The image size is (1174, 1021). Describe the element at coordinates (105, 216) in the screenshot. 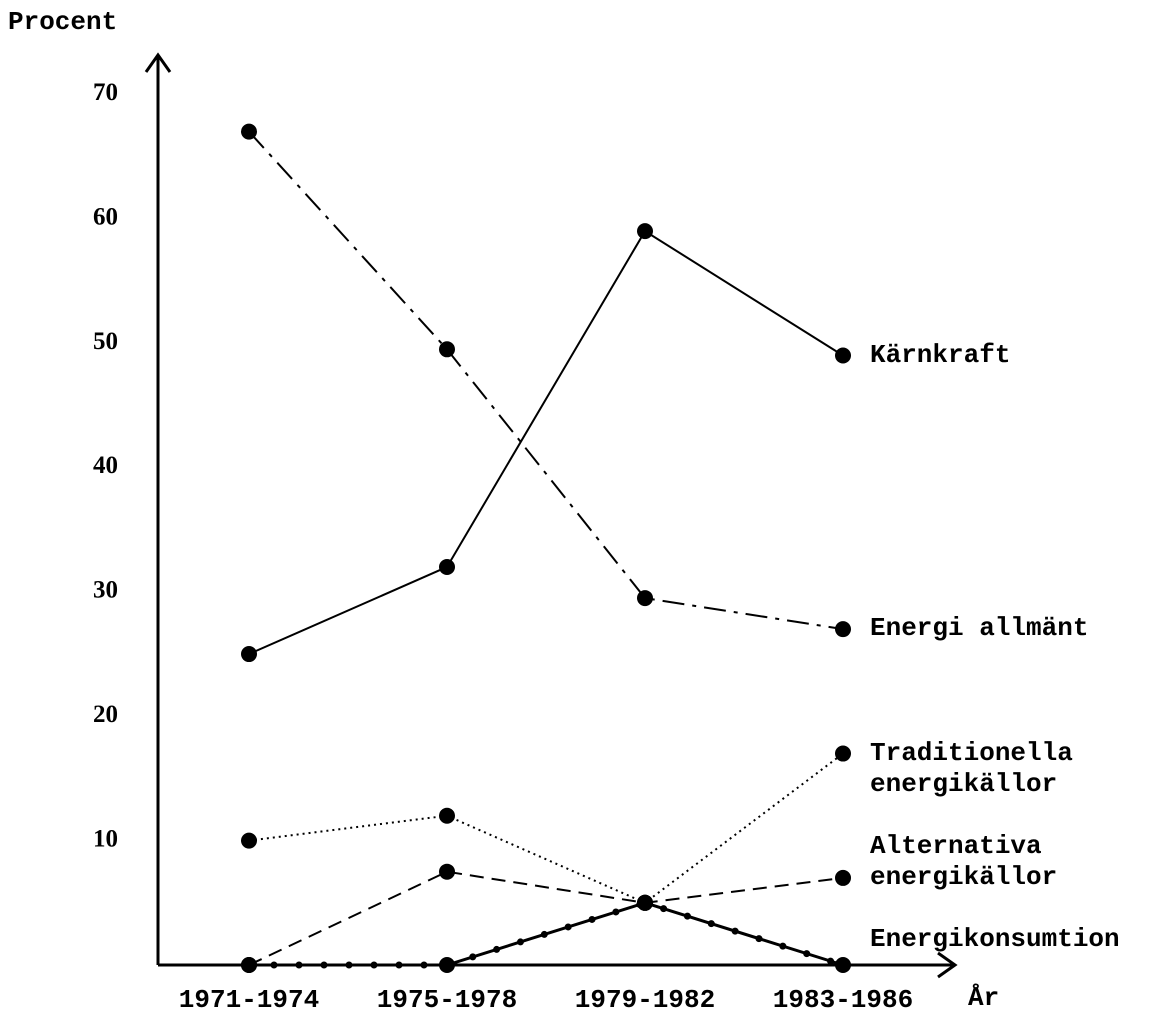

I see `y-tick-label: 60` at that location.